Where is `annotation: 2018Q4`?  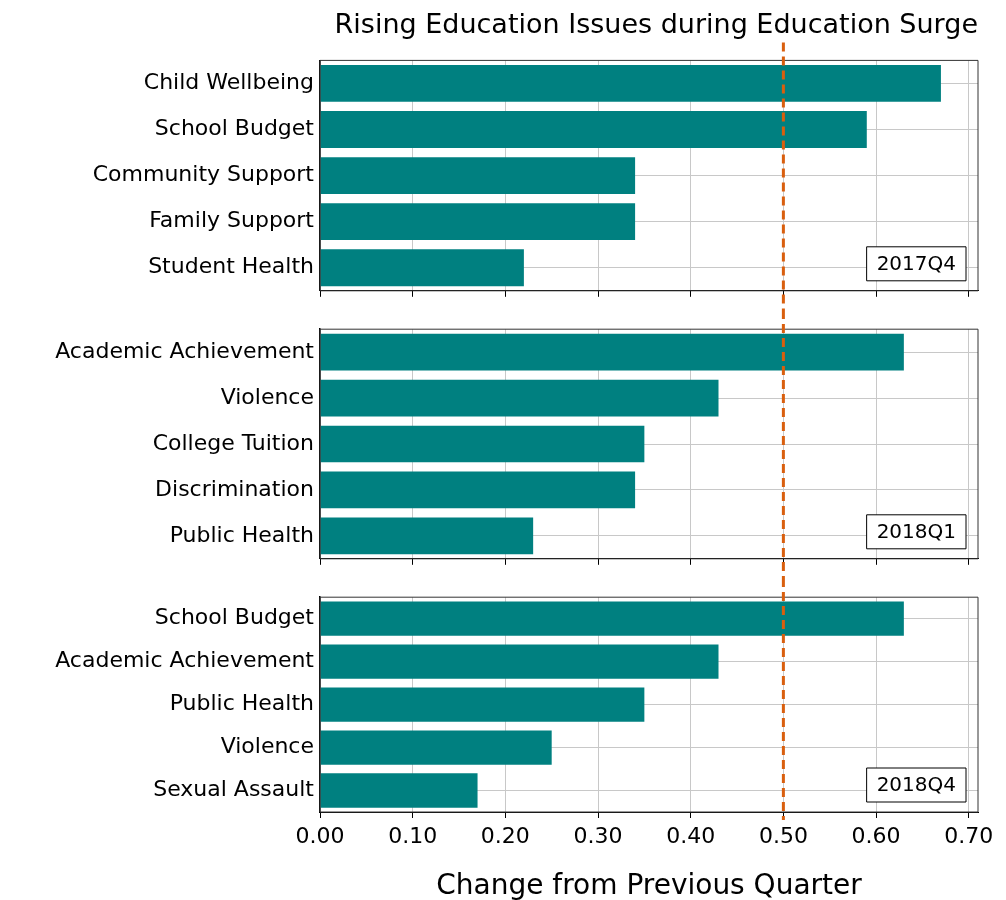 annotation: 2018Q4 is located at coordinates (916, 784).